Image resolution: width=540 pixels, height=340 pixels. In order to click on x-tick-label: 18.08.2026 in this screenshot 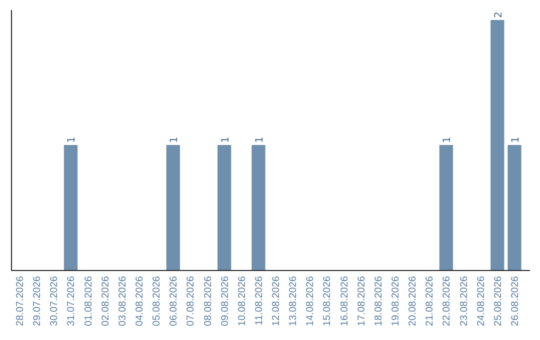, I will do `click(378, 301)`.